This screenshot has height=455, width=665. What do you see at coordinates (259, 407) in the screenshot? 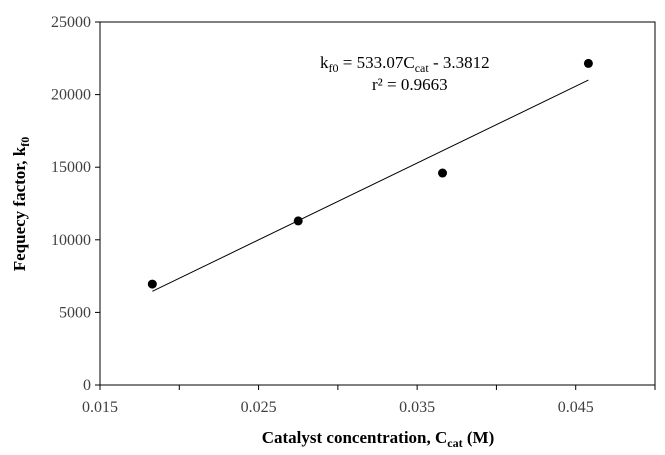
I see `x-tick-label: 0.025` at bounding box center [259, 407].